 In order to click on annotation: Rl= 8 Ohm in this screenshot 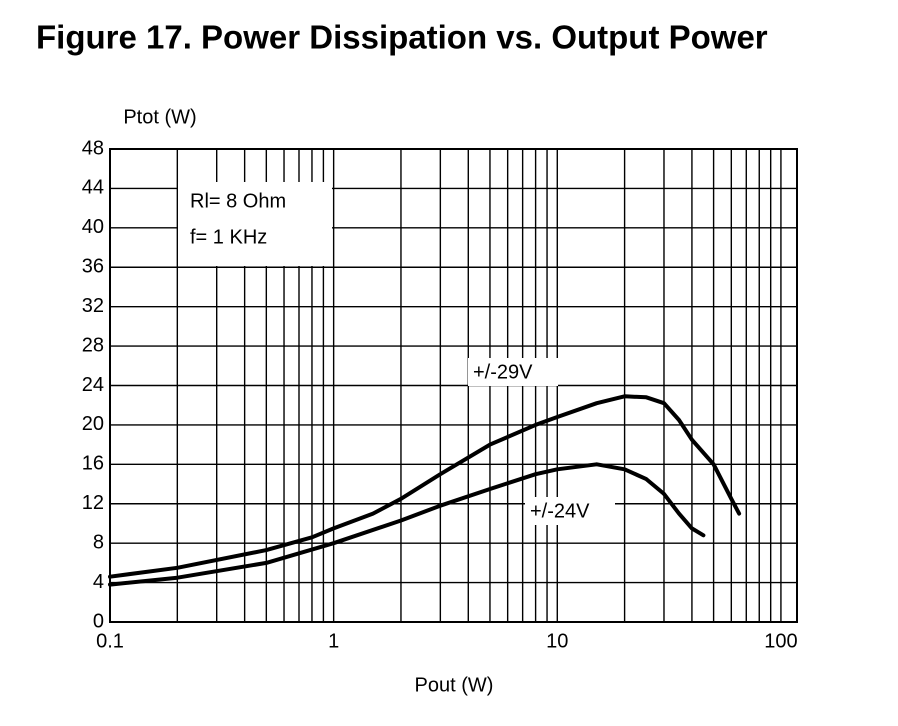, I will do `click(238, 201)`.